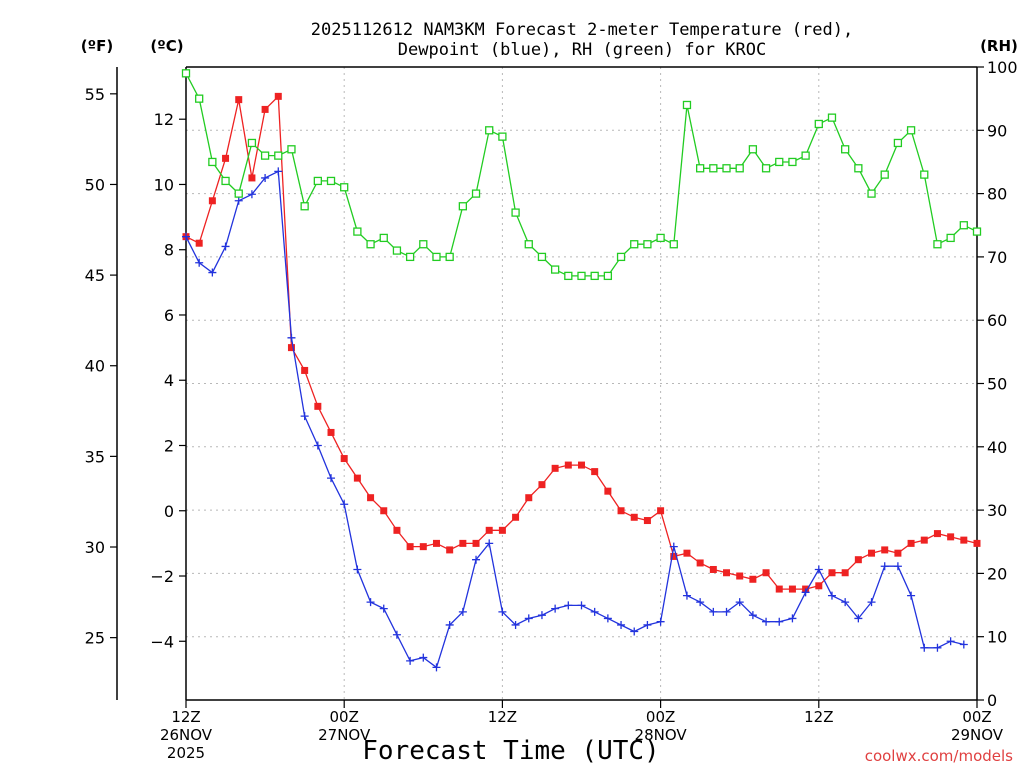  Describe the element at coordinates (1002, 67) in the screenshot. I see `rh-tick-label: 100` at that location.